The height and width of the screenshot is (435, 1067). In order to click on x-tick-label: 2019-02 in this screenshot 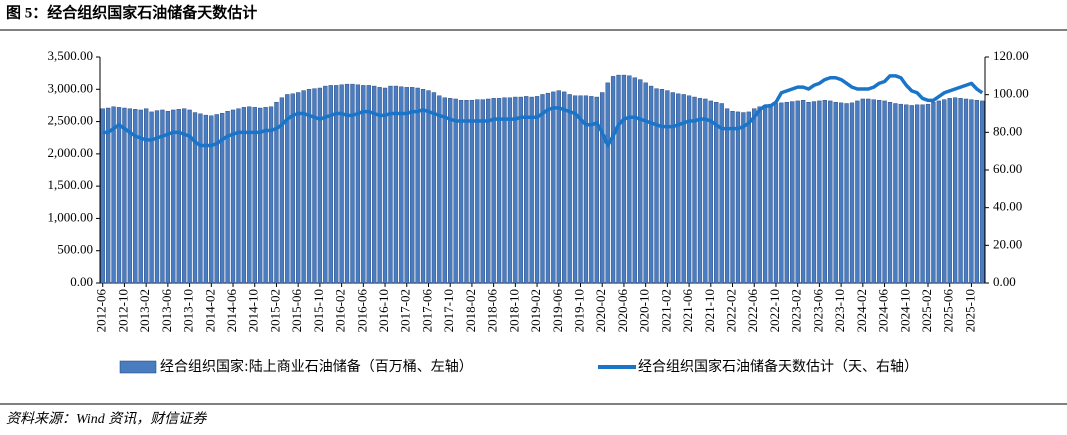, I will do `click(535, 310)`.